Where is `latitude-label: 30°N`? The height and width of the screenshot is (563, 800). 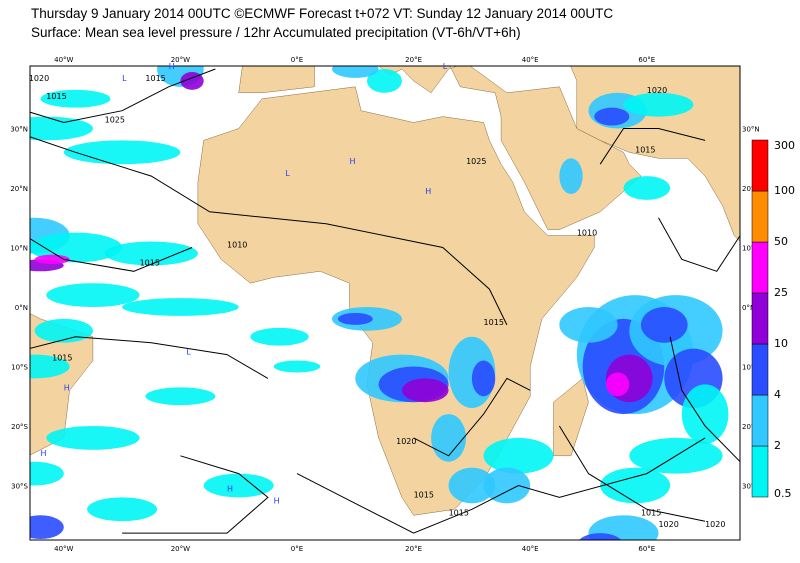 latitude-label: 30°N is located at coordinates (19, 130).